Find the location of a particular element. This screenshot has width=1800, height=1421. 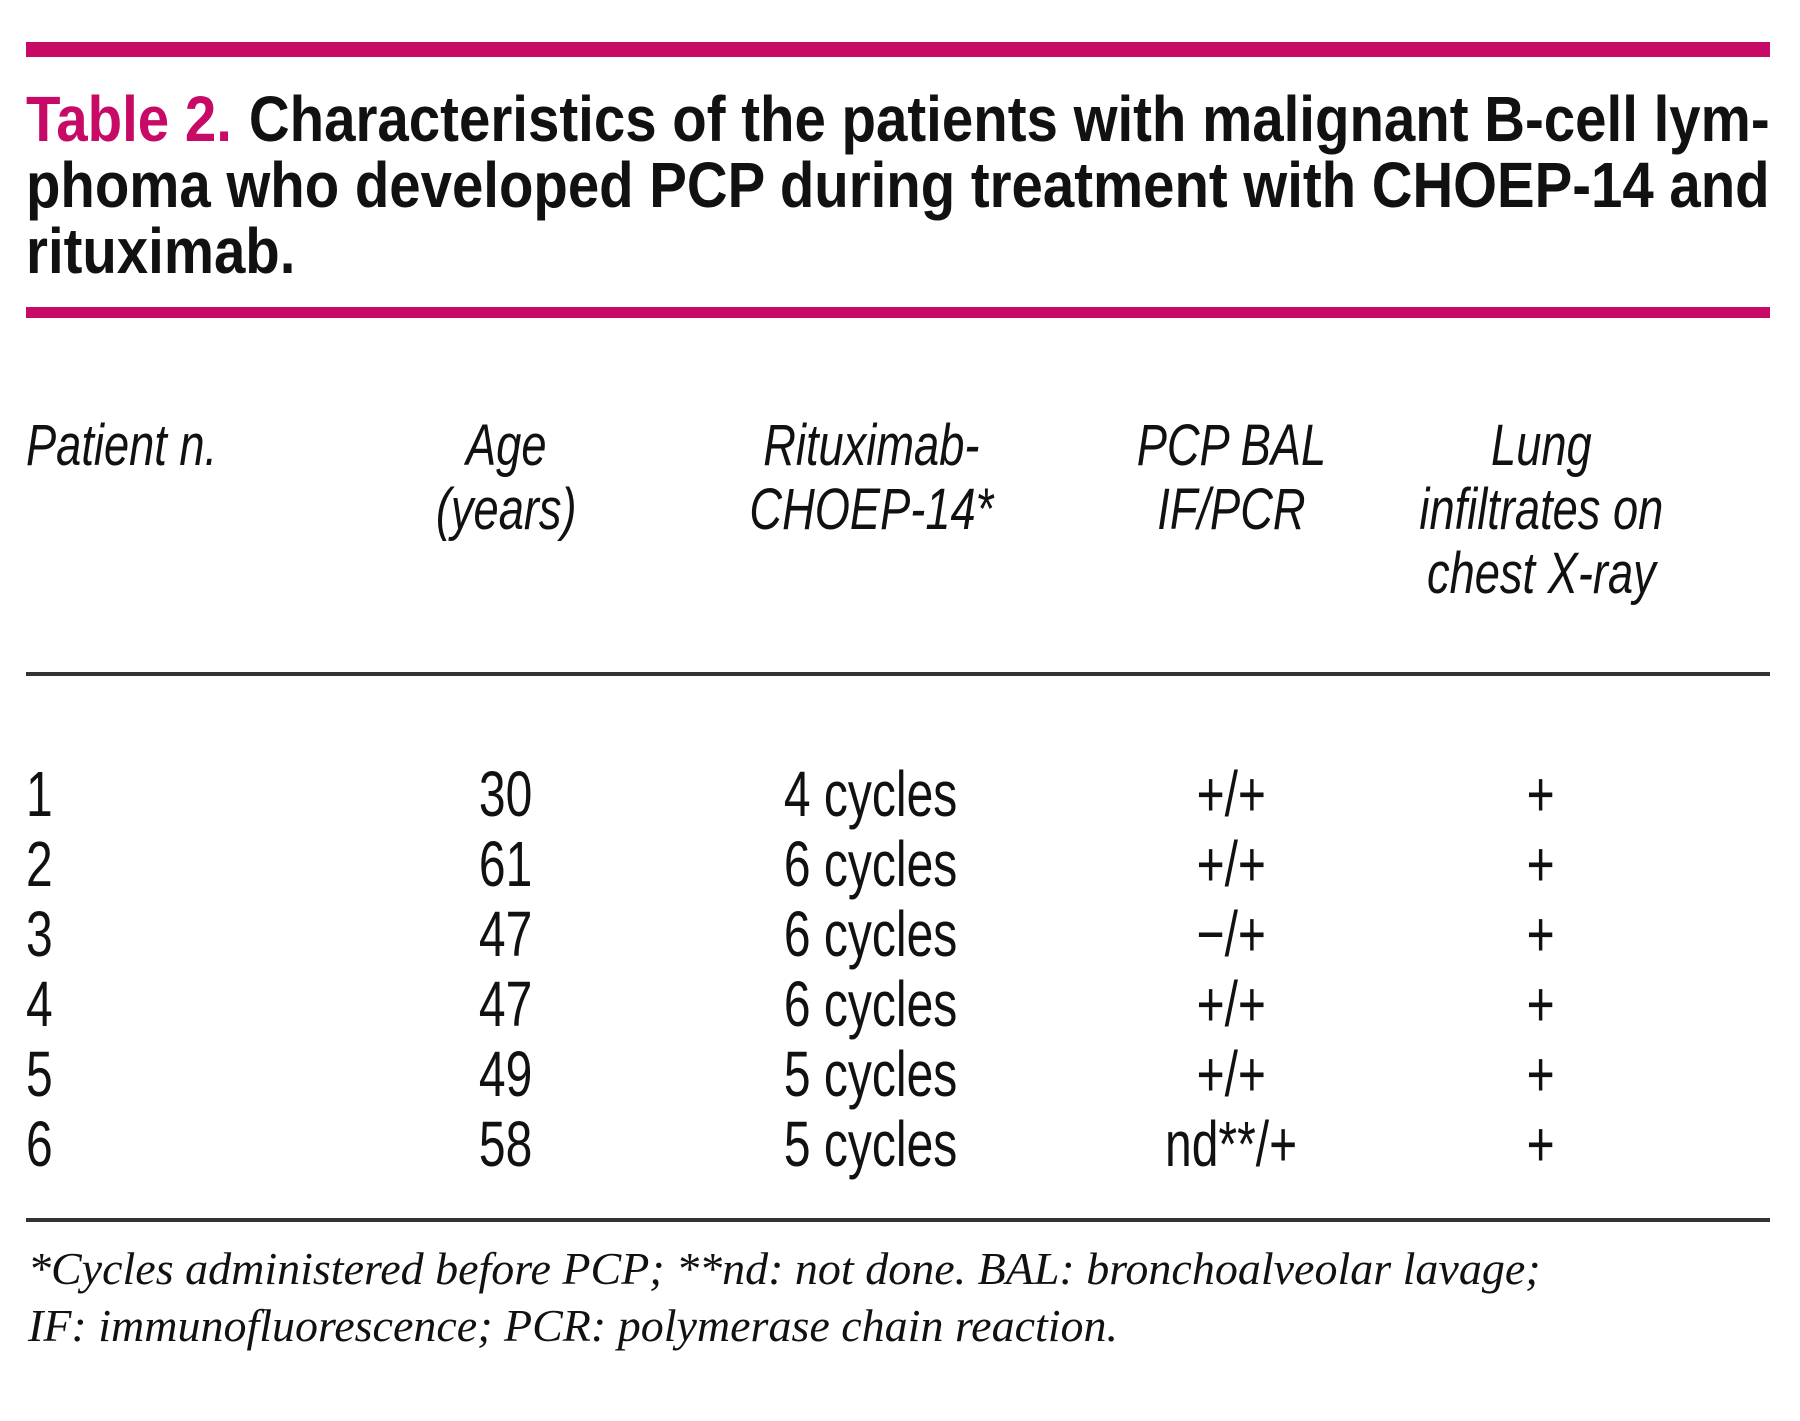

column-header-patient: Patient n. is located at coordinates (191, 510).